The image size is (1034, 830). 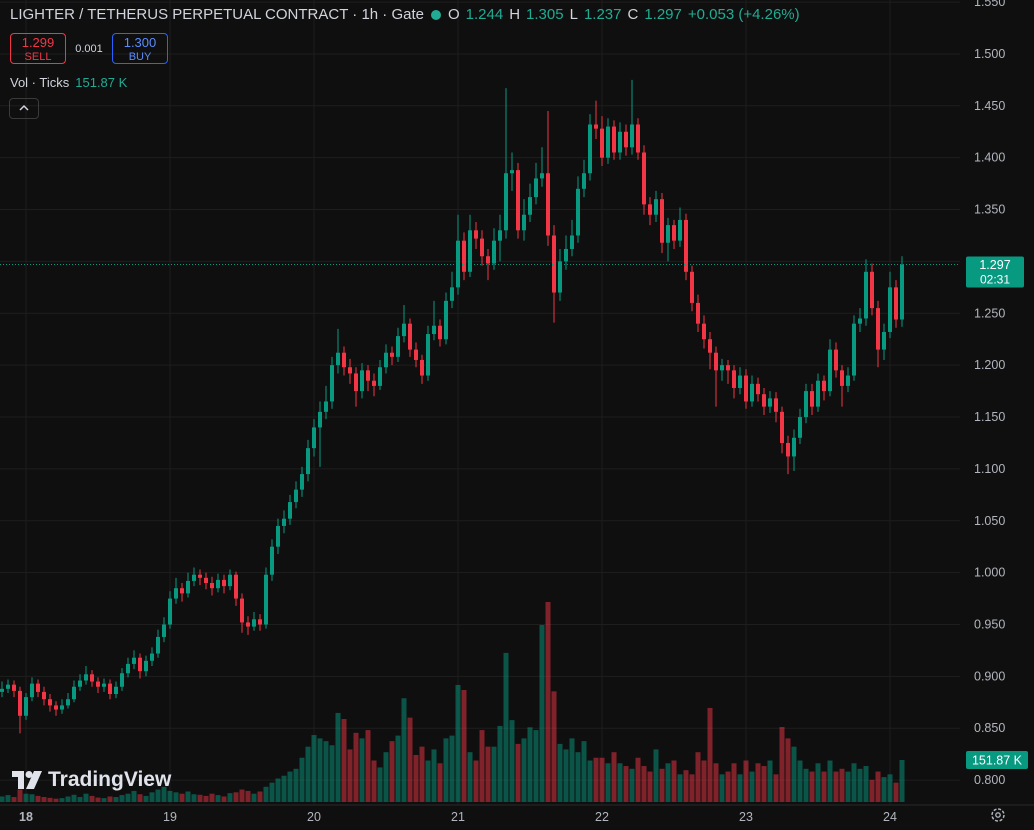 I want to click on y-tick-label: 1.050, so click(x=989, y=521).